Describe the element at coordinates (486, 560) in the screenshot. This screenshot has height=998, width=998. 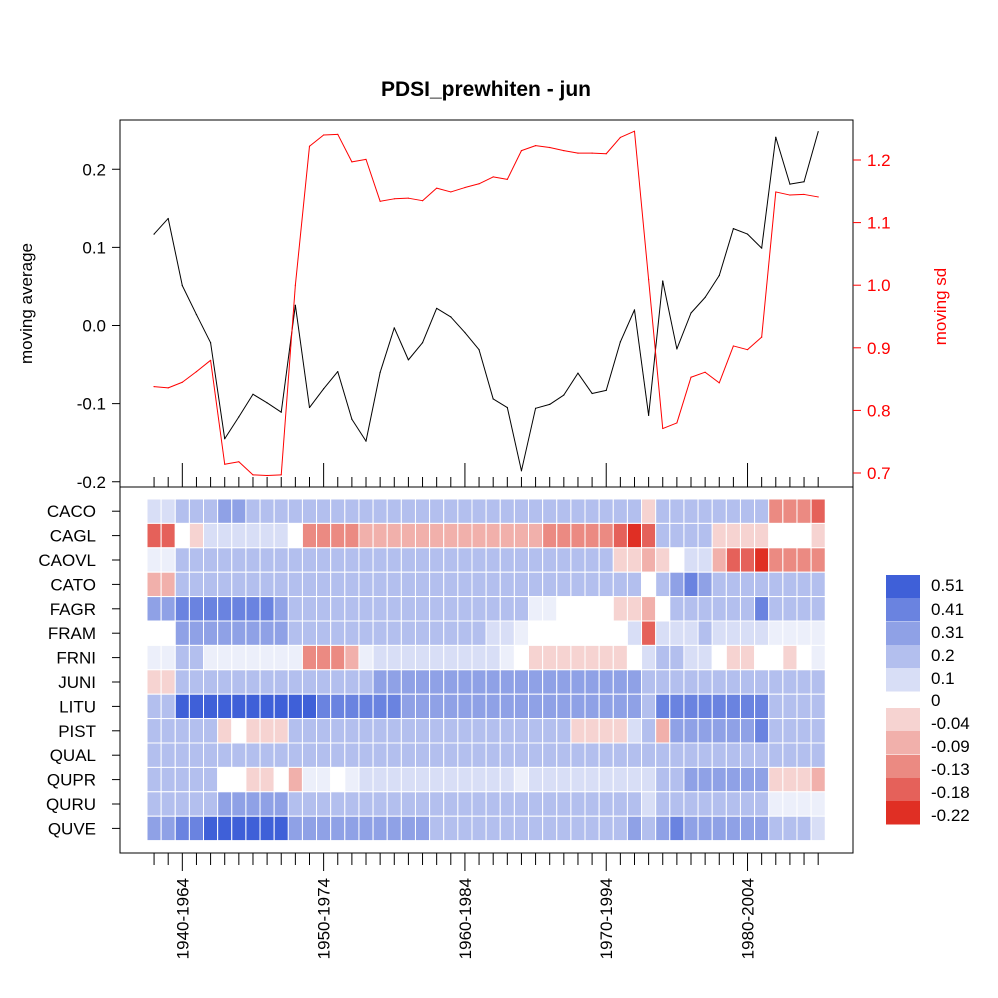
I see `heatmap-row-caovl` at that location.